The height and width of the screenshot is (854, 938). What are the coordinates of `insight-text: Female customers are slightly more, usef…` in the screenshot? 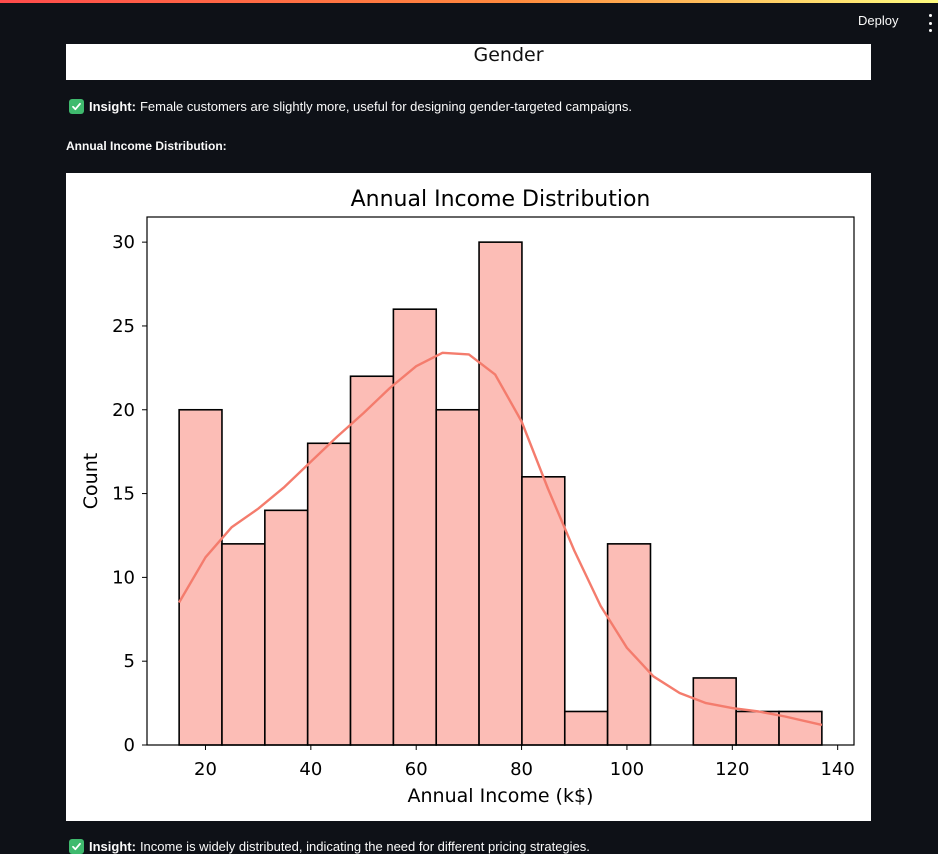 It's located at (386, 106).